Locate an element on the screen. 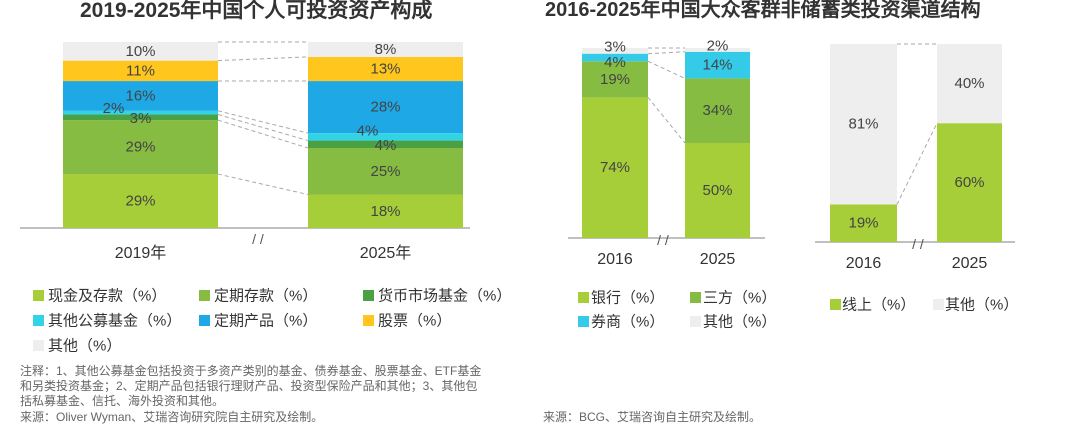 This screenshot has width=1080, height=430. data-label: 18% is located at coordinates (385, 211).